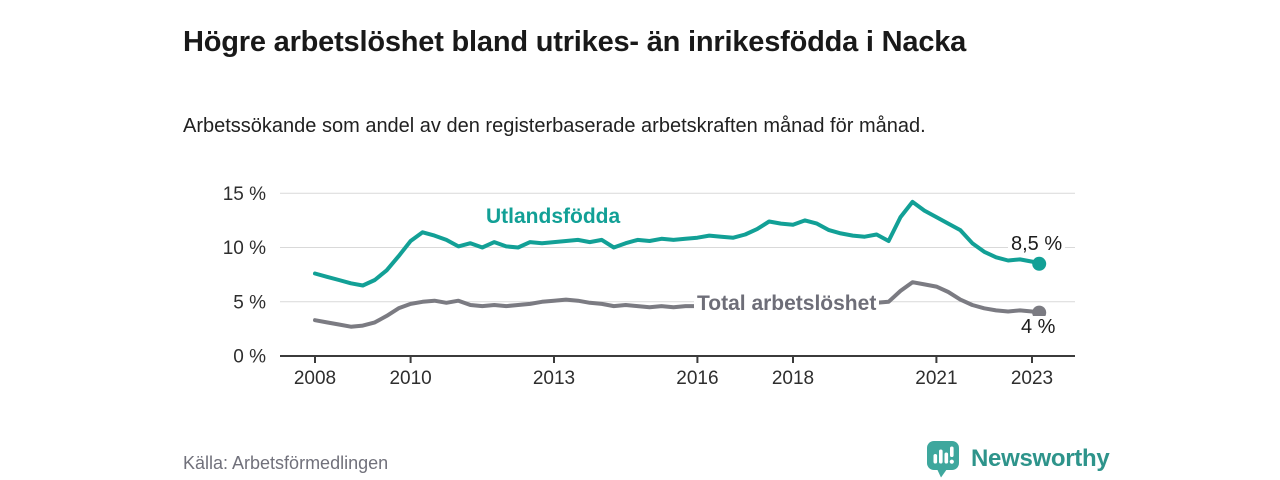 Image resolution: width=1280 pixels, height=480 pixels. Describe the element at coordinates (697, 378) in the screenshot. I see `x-tick-label: 2016` at that location.